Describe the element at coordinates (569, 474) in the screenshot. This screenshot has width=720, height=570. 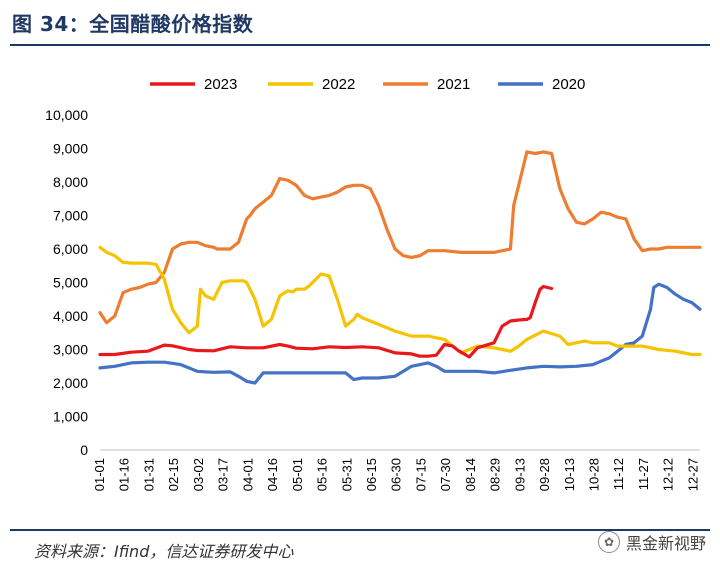
I see `x-tick-label: 10-13` at that location.